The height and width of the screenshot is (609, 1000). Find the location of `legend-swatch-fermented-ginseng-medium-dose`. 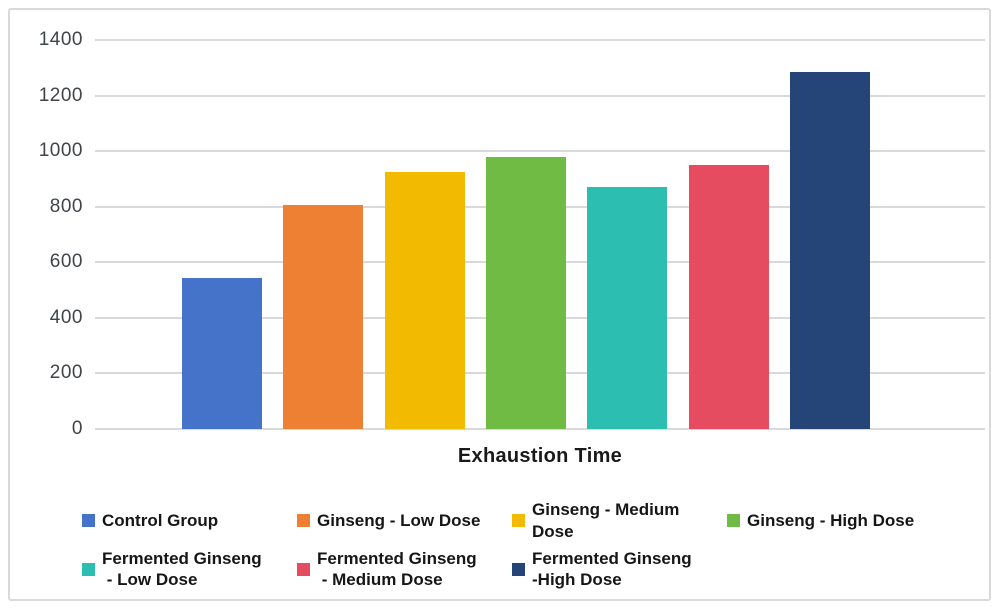

legend-swatch-fermented-ginseng-medium-dose is located at coordinates (303, 569).